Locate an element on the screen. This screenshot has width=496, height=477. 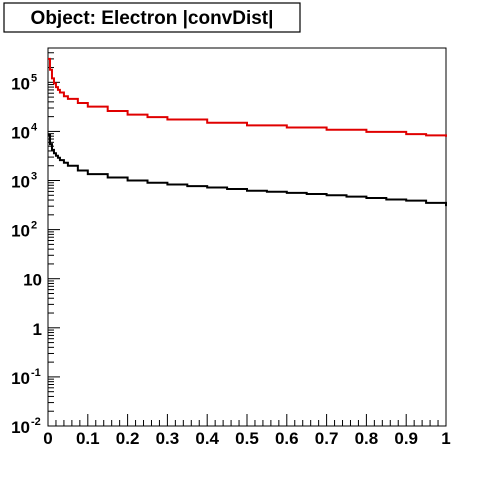
y-tick-exponent: -1 is located at coordinates (36, 373).